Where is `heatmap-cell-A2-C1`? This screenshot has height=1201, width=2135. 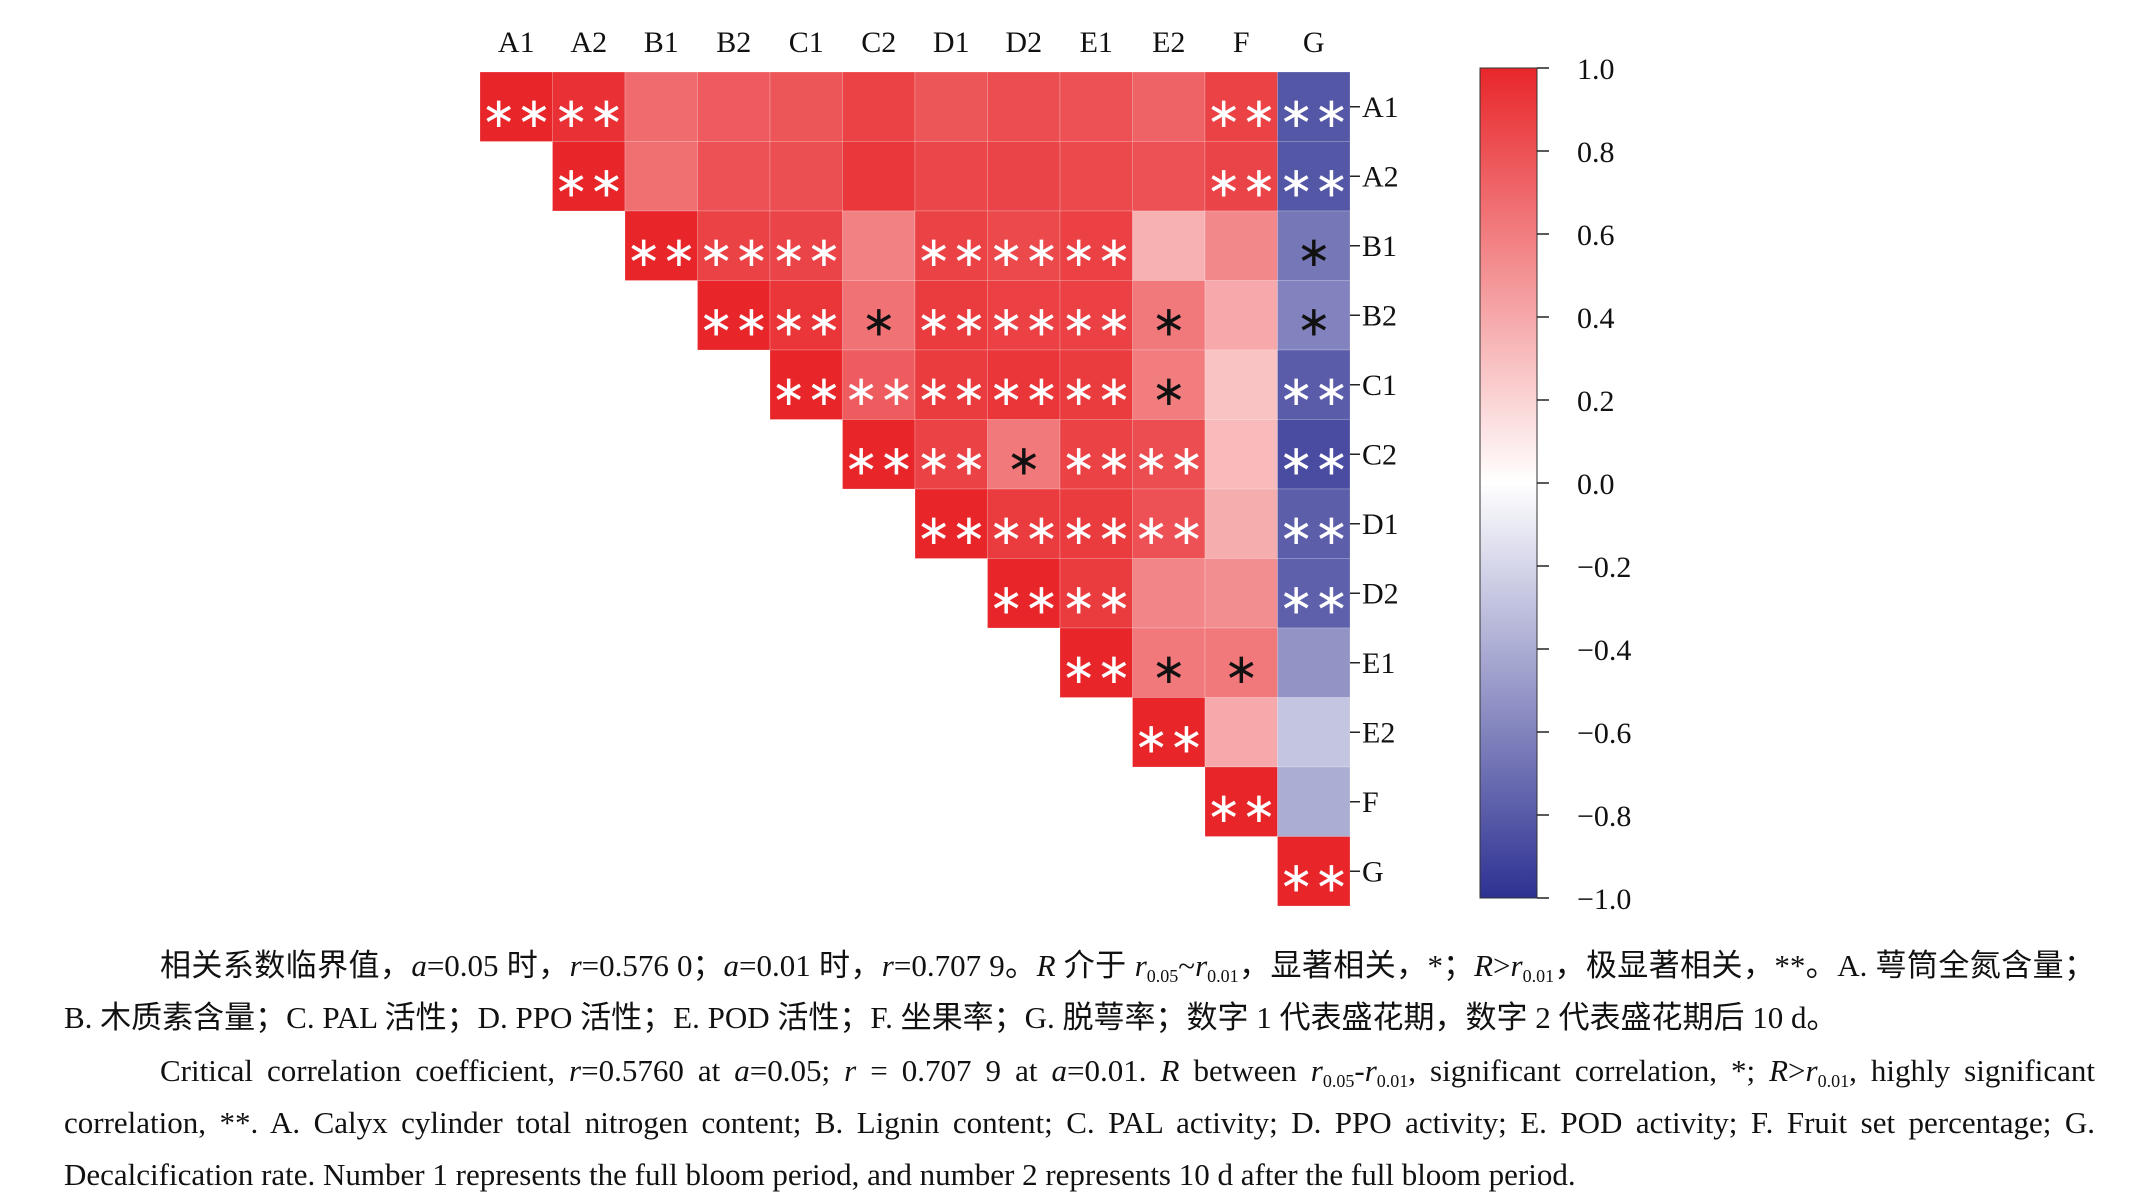
heatmap-cell-A2-C1 is located at coordinates (806, 176).